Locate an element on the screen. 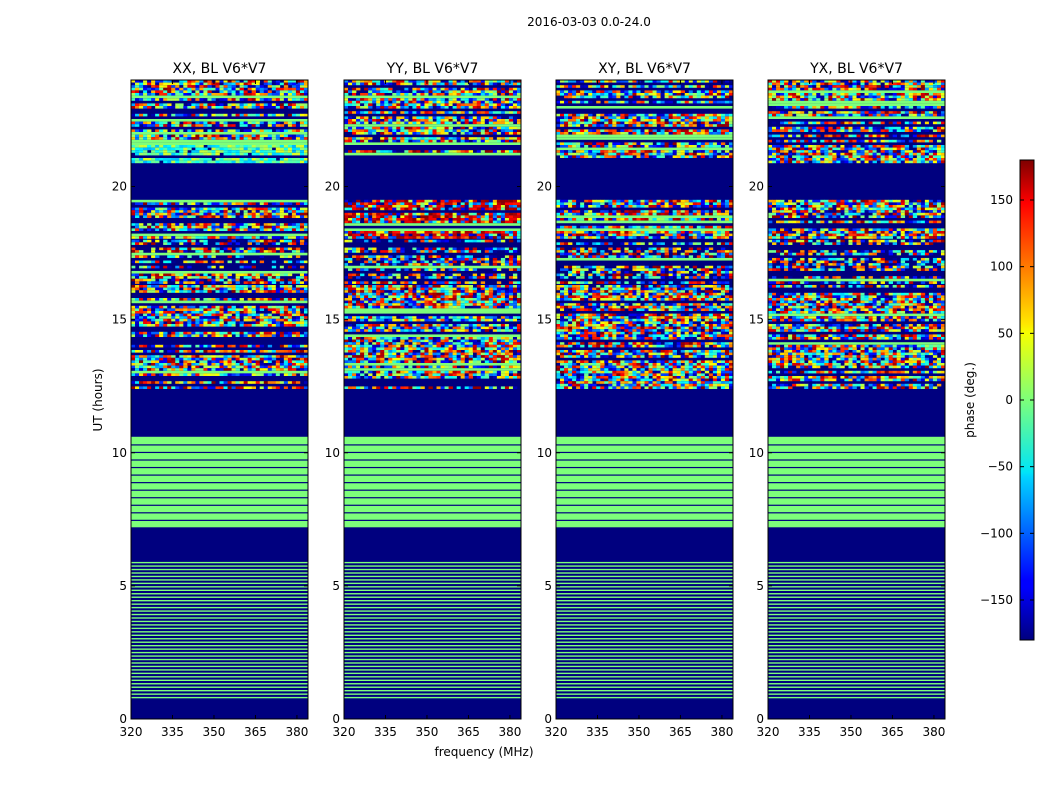 The width and height of the screenshot is (1050, 800). heatmap-row is located at coordinates (432, 642).